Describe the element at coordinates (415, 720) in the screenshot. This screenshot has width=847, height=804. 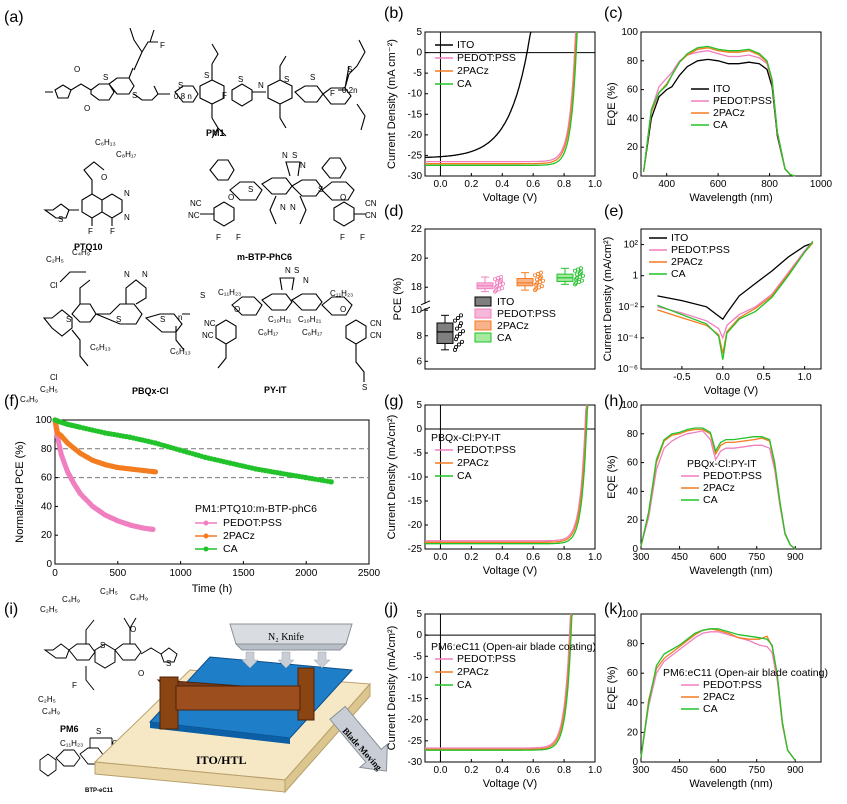
I see `y-tick-label: -20` at that location.